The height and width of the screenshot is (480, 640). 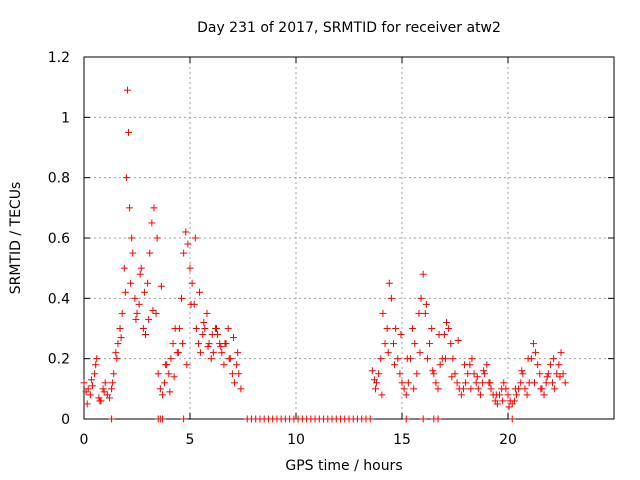 I want to click on x-axis-label: GPS time / hours, so click(x=343, y=466).